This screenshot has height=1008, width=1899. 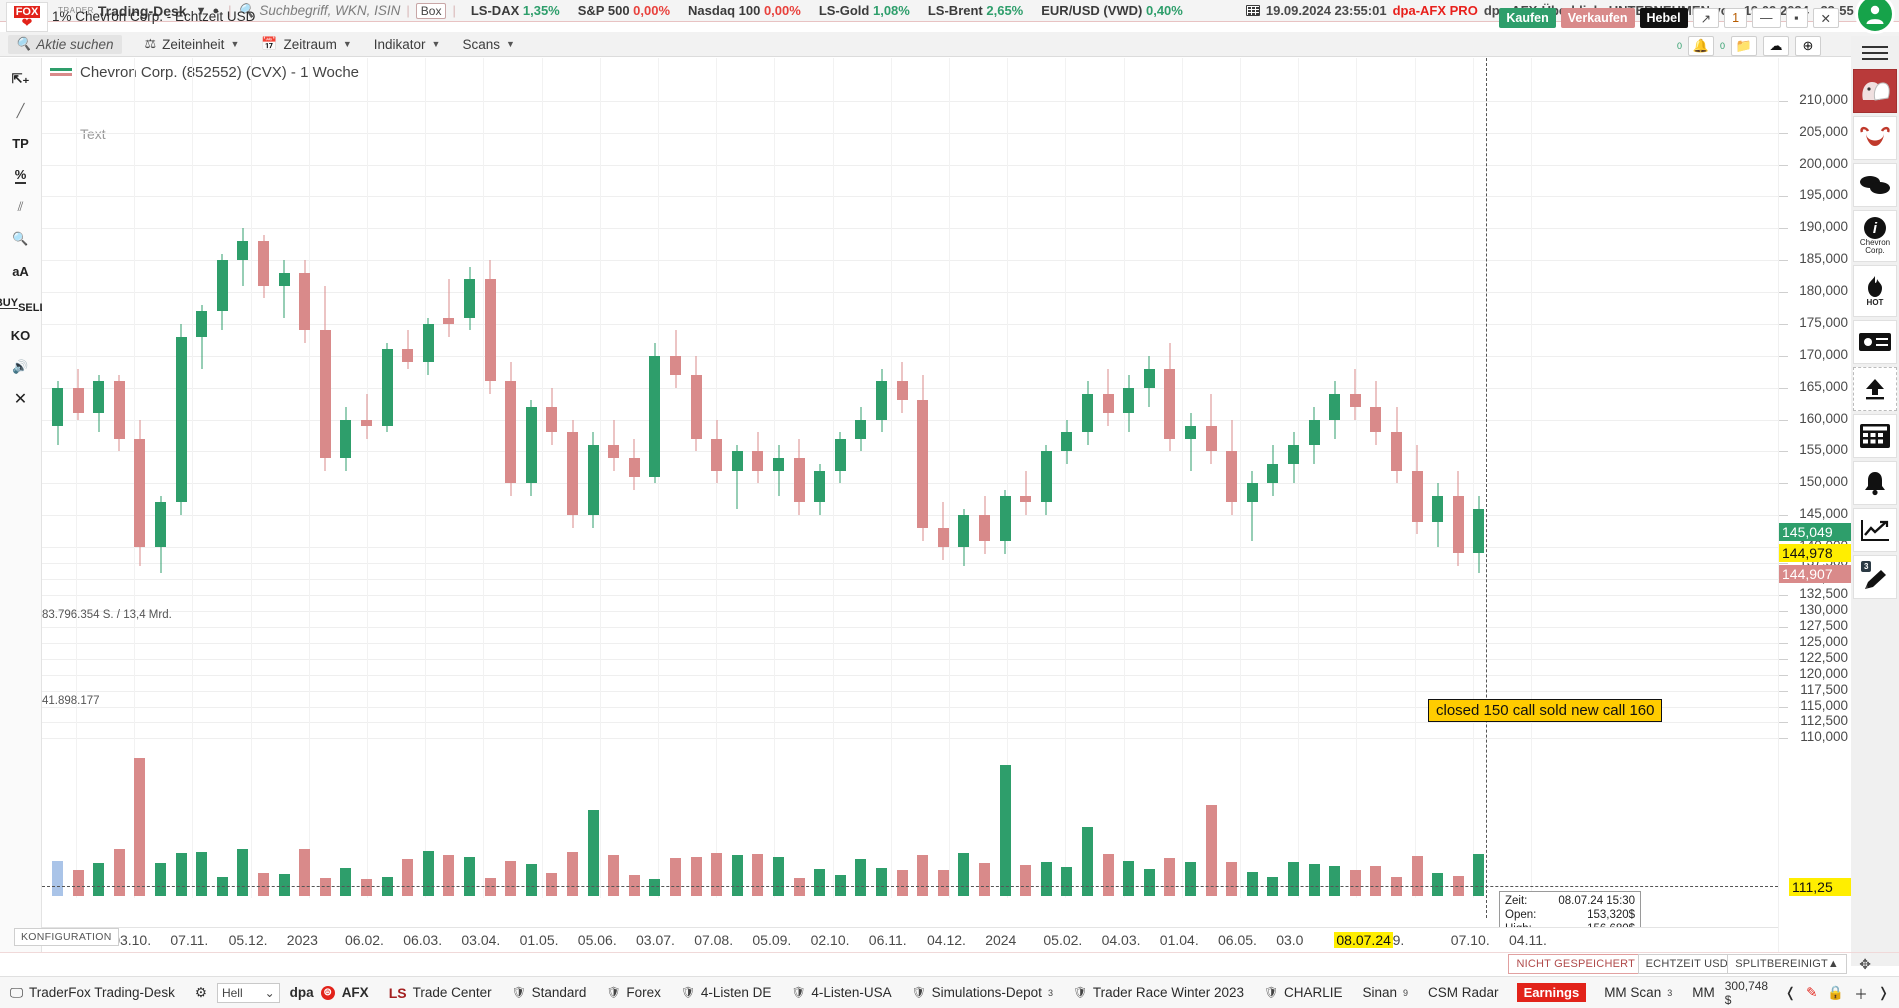 I want to click on menu-zeiteinheit: ⚖ Zeiteinheit ▼, so click(x=191, y=44).